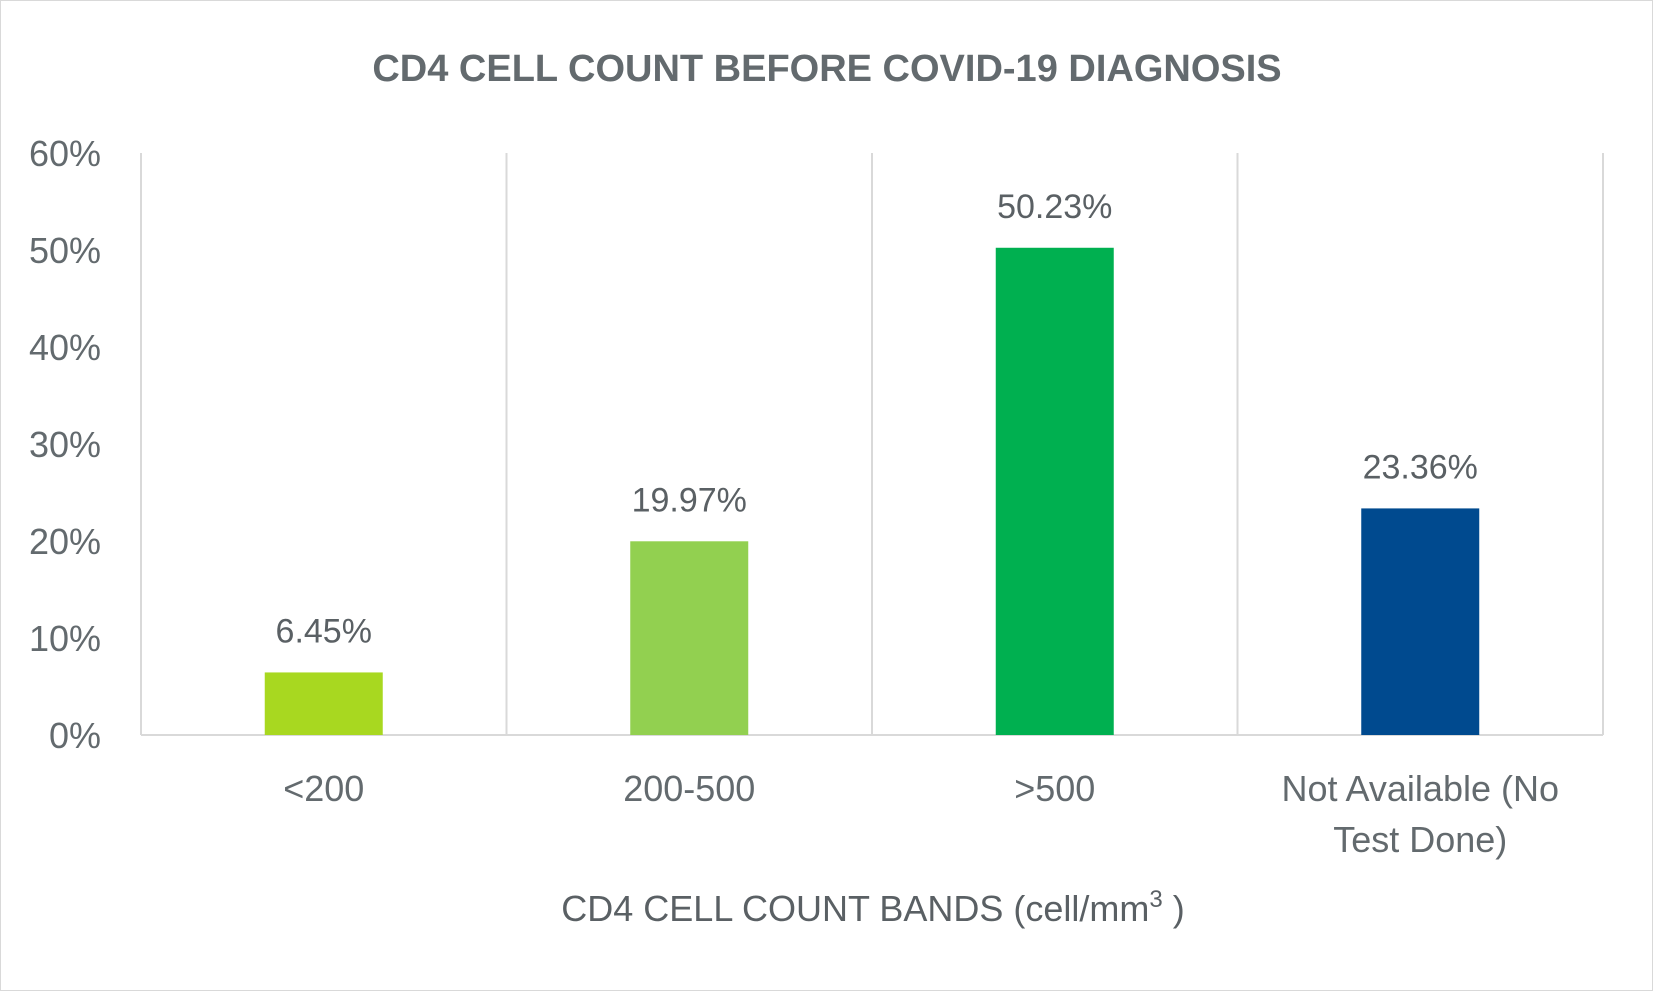  I want to click on x-tick-label: 200-500, so click(689, 788).